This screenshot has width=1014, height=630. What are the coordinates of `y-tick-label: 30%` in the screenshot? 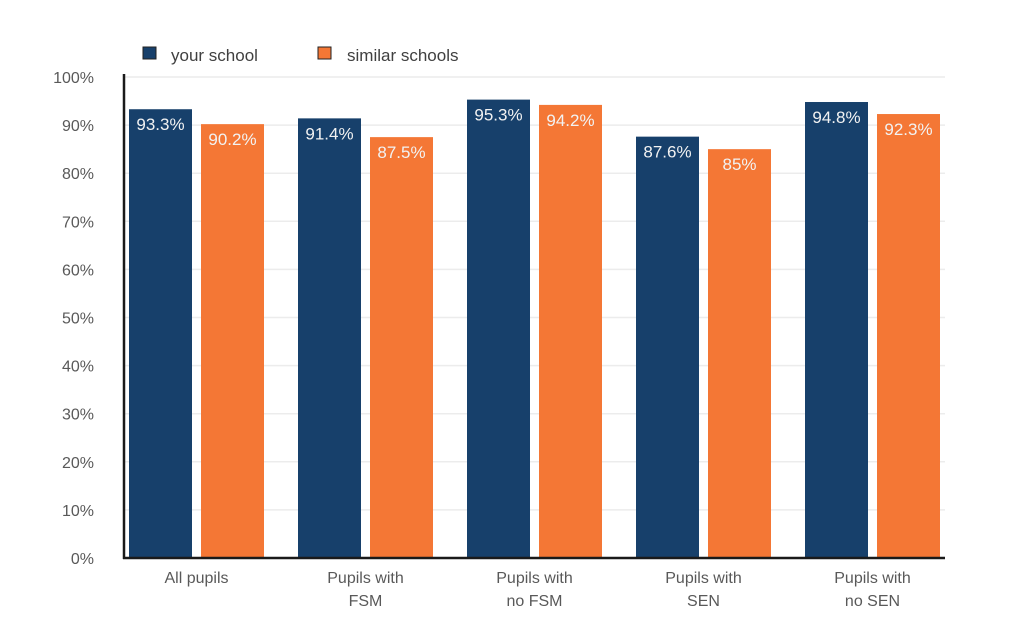 It's located at (78, 415).